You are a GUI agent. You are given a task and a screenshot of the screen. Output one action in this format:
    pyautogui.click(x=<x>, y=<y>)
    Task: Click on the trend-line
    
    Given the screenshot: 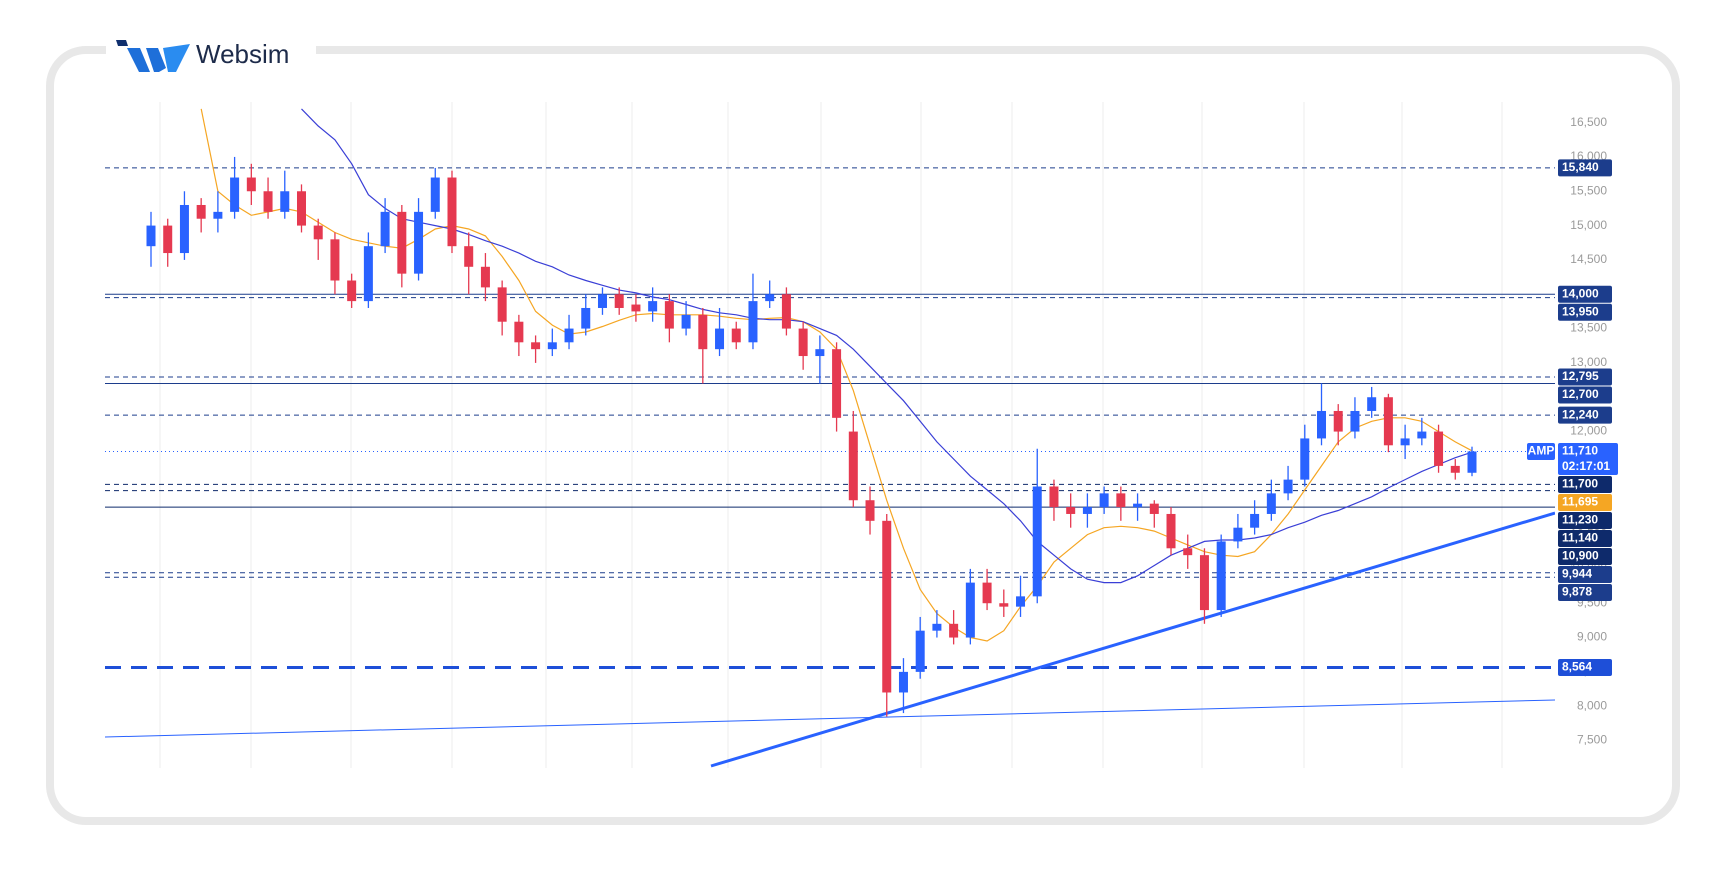 What is the action you would take?
    pyautogui.click(x=1132, y=639)
    